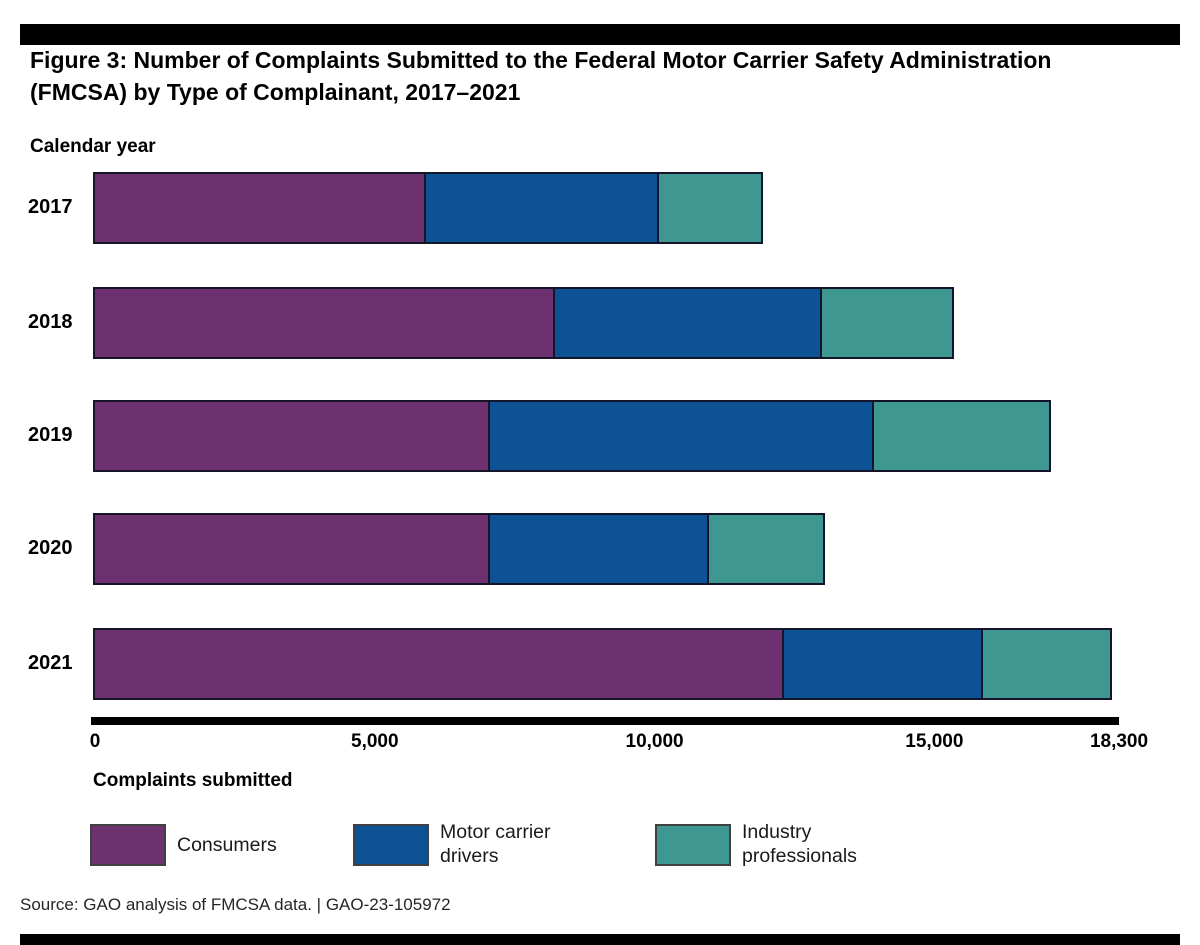  What do you see at coordinates (541, 208) in the screenshot?
I see `bar-segment-2017-motor-carrier-drivers` at bounding box center [541, 208].